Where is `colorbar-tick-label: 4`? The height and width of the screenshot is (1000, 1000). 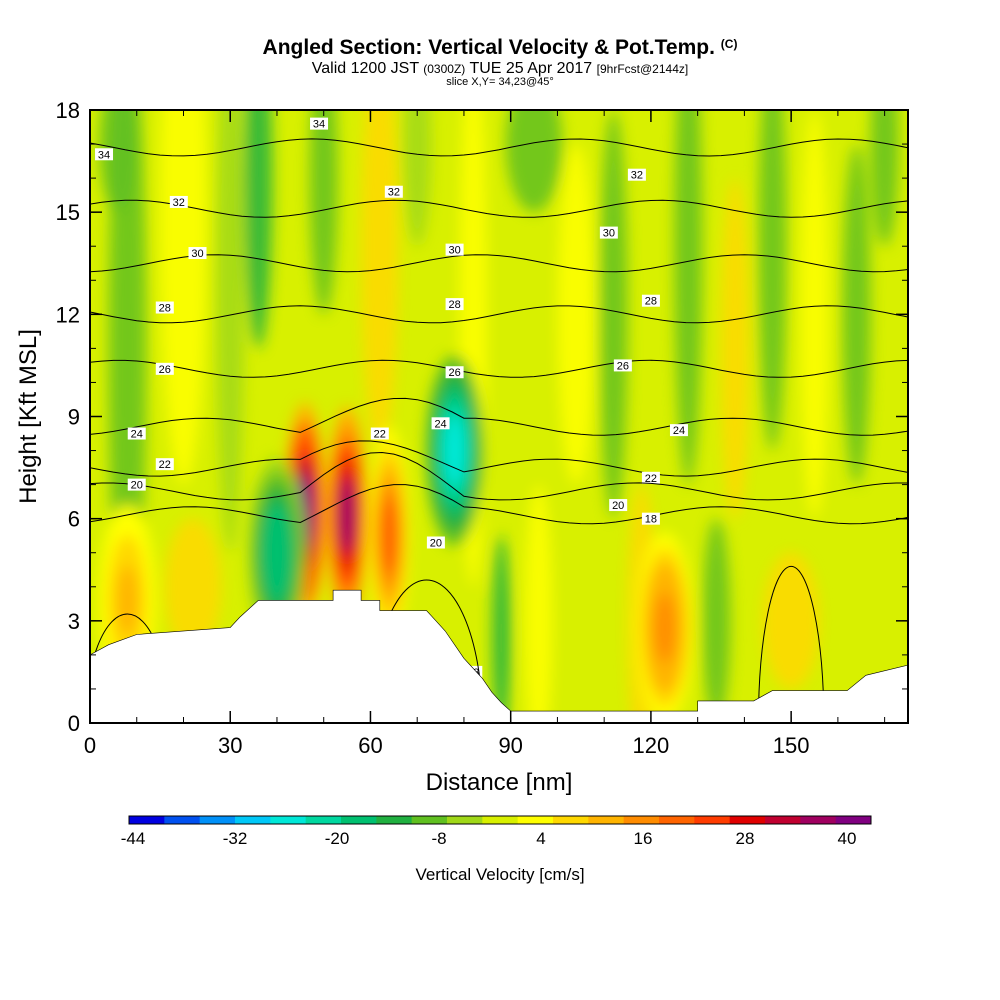 colorbar-tick-label: 4 is located at coordinates (540, 838).